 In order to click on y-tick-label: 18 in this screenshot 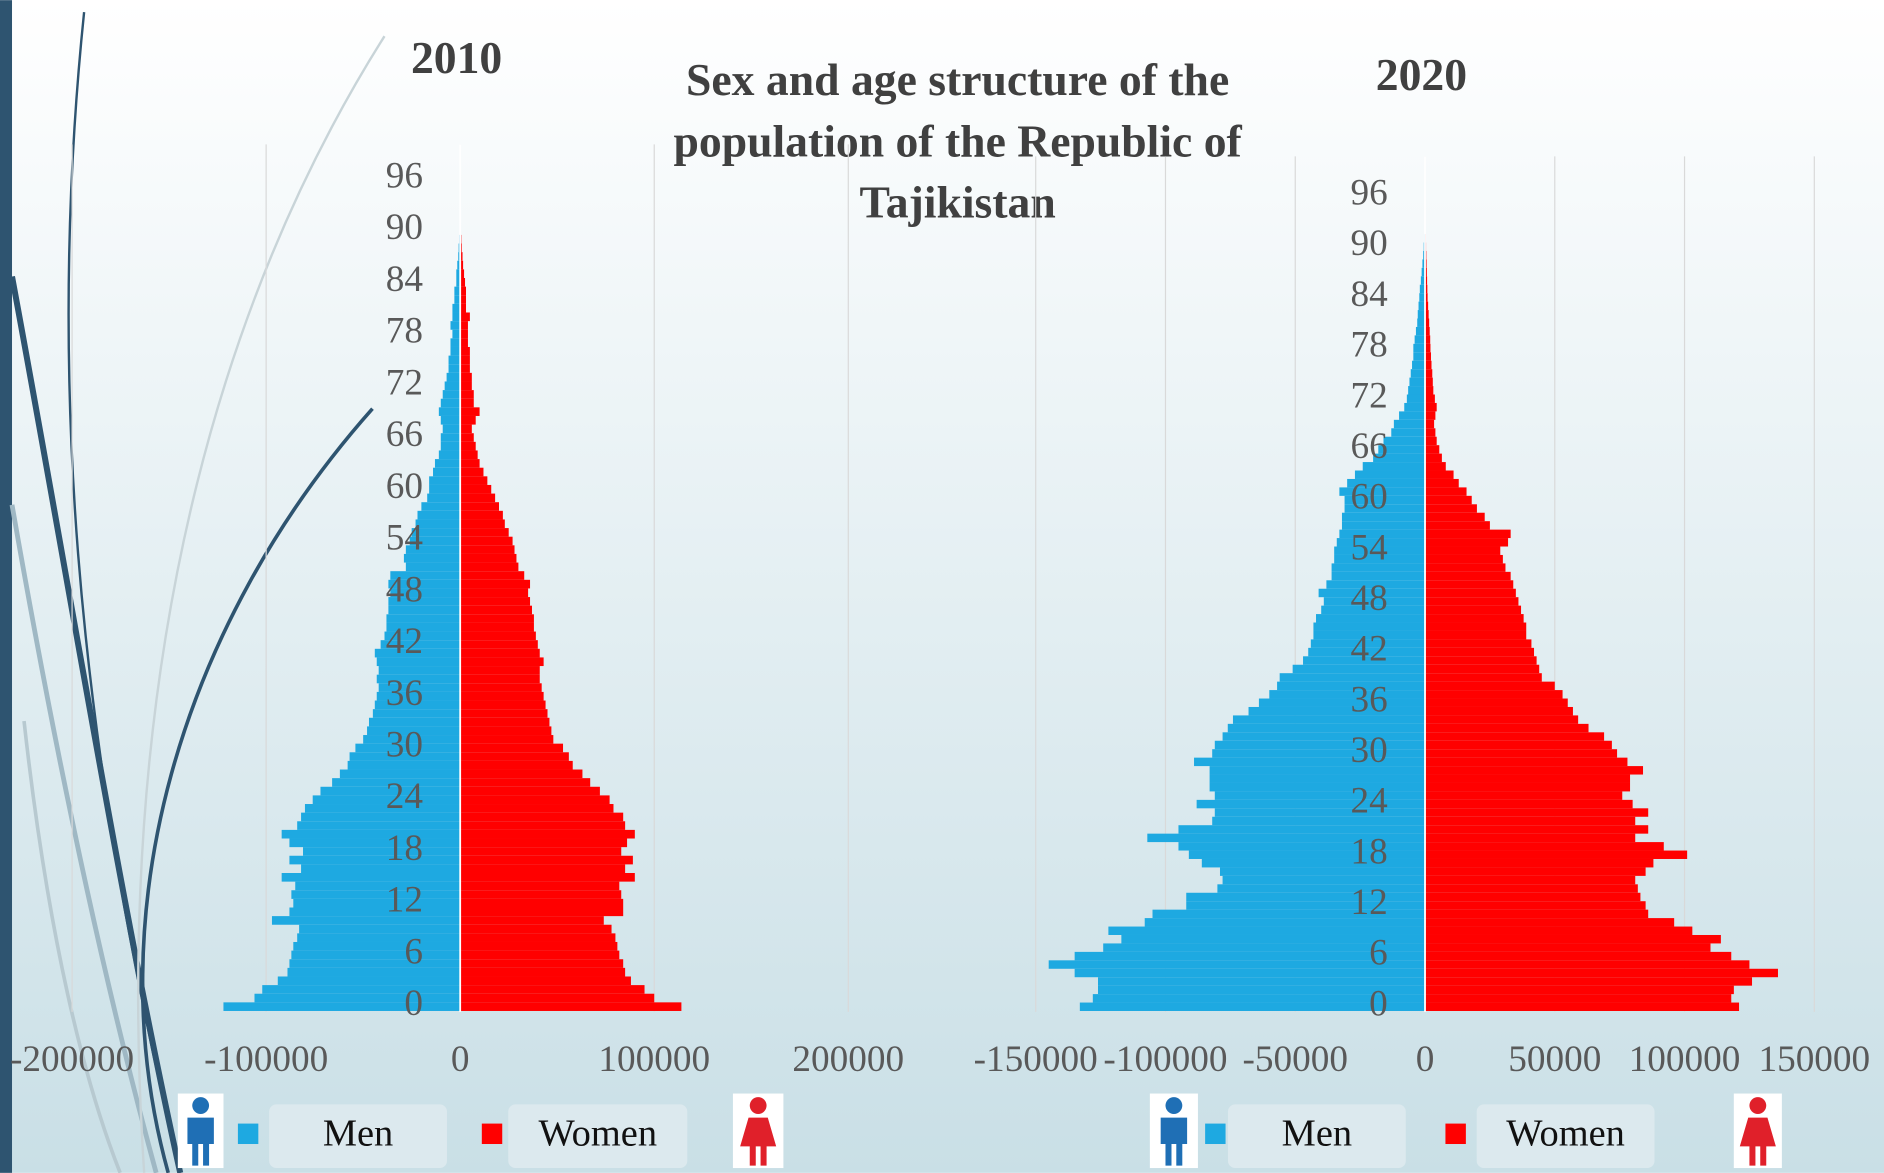, I will do `click(1369, 851)`.